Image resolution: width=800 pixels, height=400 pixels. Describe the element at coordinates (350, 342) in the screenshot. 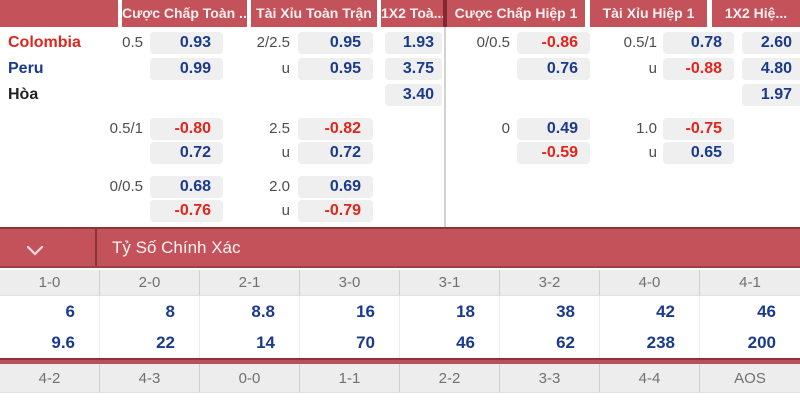

I see `score-odds: 70` at that location.